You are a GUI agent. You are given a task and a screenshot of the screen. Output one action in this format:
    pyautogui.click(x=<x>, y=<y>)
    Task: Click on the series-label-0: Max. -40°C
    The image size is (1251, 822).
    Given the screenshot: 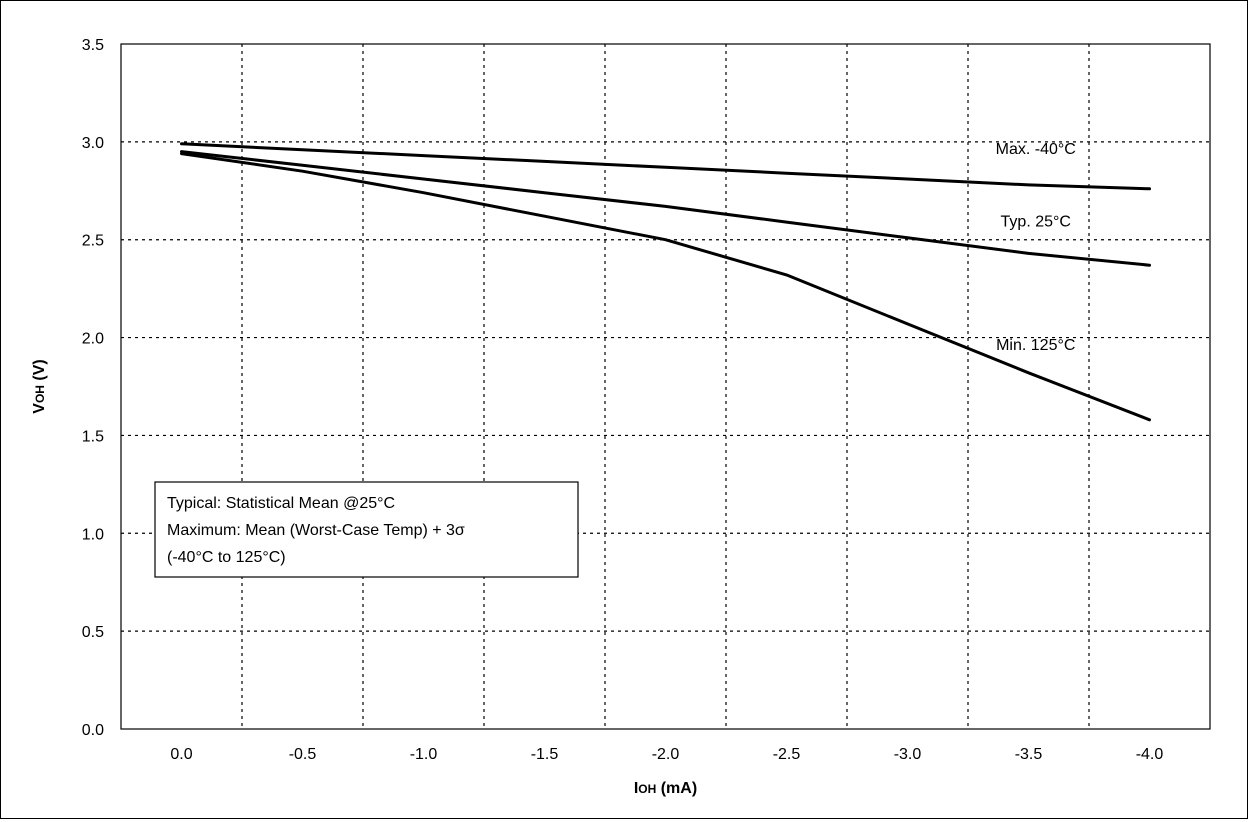 What is the action you would take?
    pyautogui.click(x=1036, y=149)
    